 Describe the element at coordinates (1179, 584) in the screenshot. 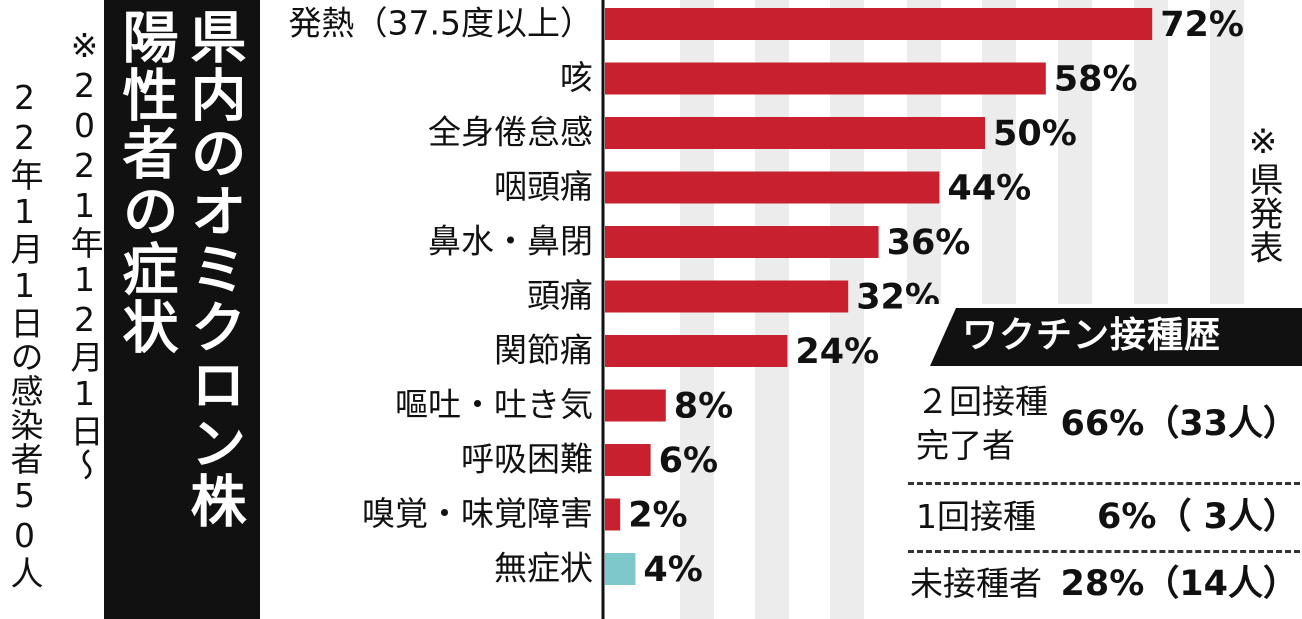

I see `vax-row-3-value: 28%（14人）` at that location.